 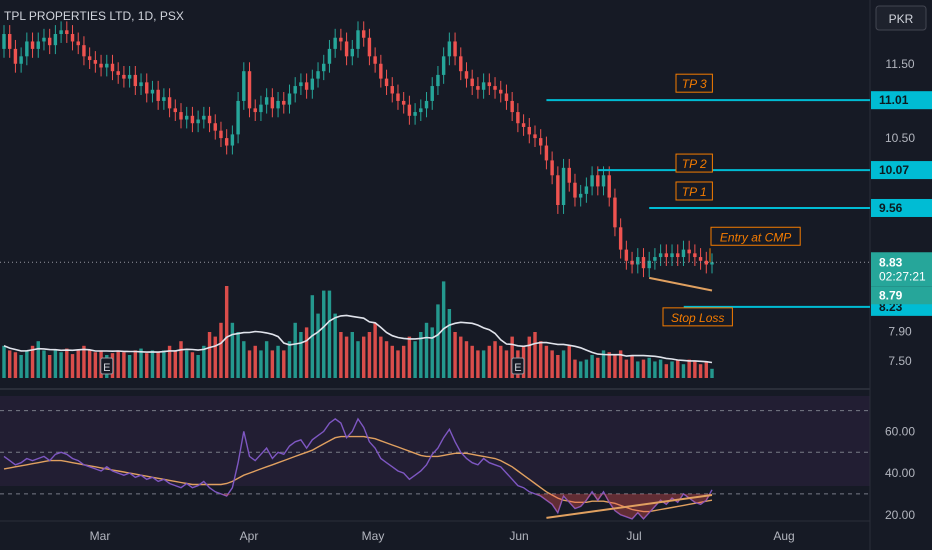 I want to click on current-price-value: 8.83, so click(x=891, y=262).